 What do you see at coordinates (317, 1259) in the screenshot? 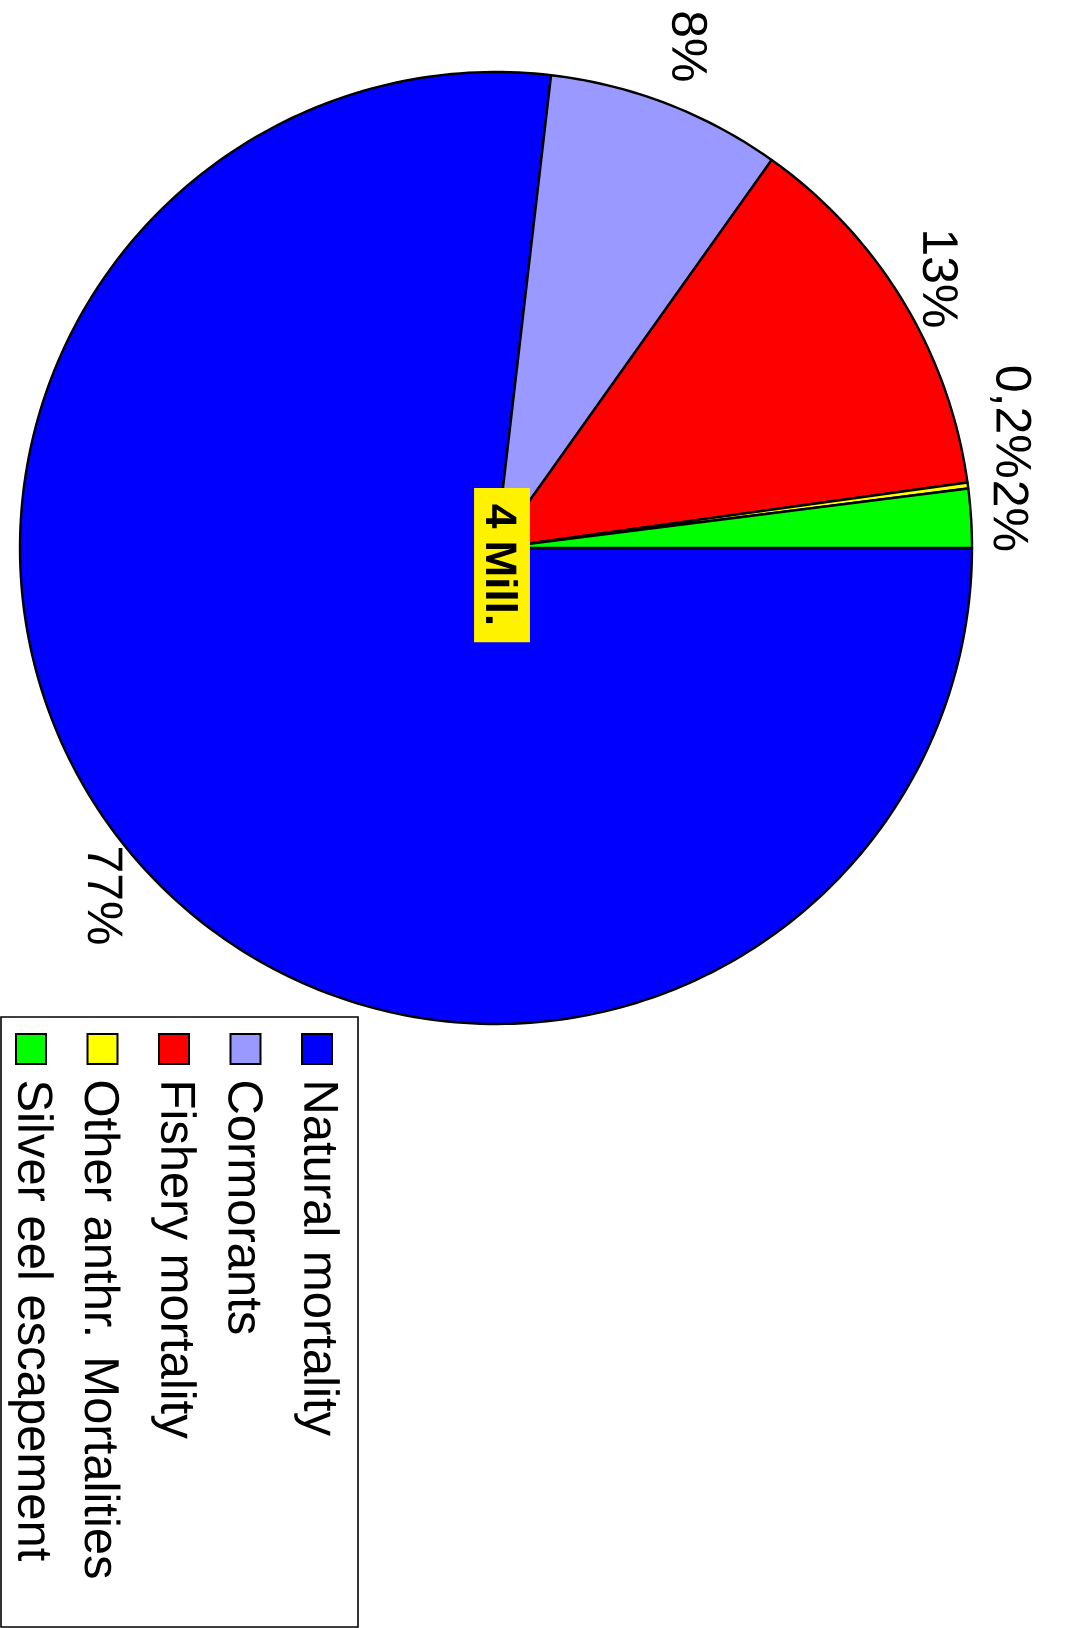
I see `legend-label: Natural mortality` at bounding box center [317, 1259].